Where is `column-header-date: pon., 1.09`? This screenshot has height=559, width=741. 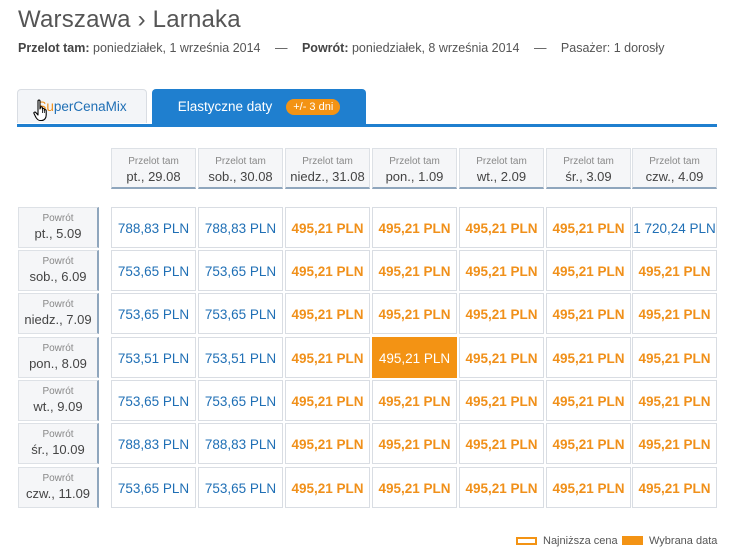
column-header-date: pon., 1.09 is located at coordinates (414, 176).